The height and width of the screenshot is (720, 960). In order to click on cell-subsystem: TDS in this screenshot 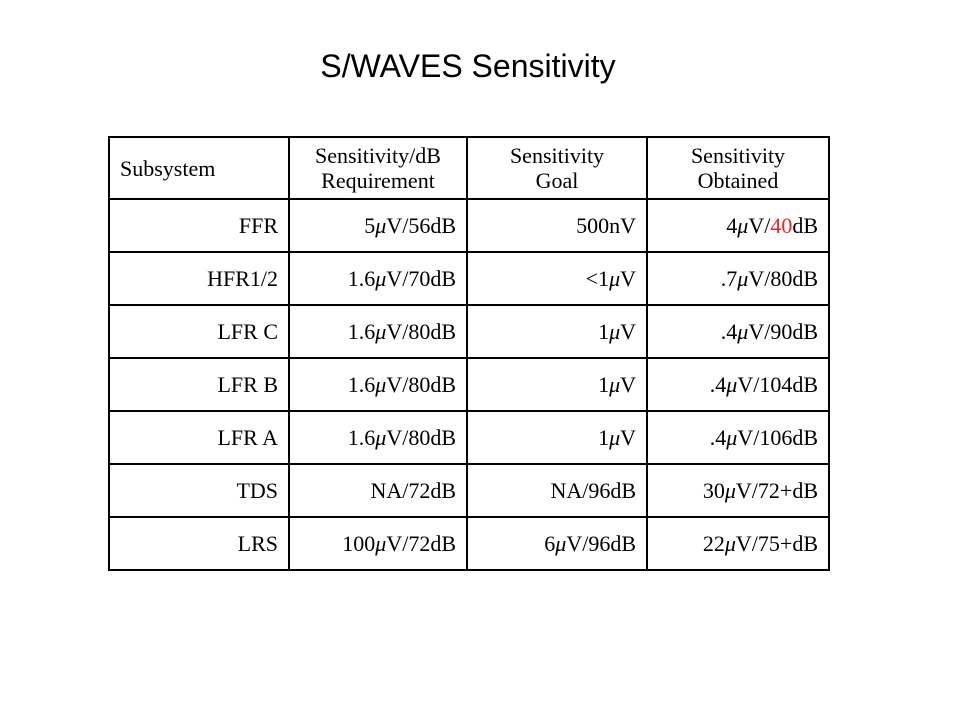, I will do `click(199, 490)`.